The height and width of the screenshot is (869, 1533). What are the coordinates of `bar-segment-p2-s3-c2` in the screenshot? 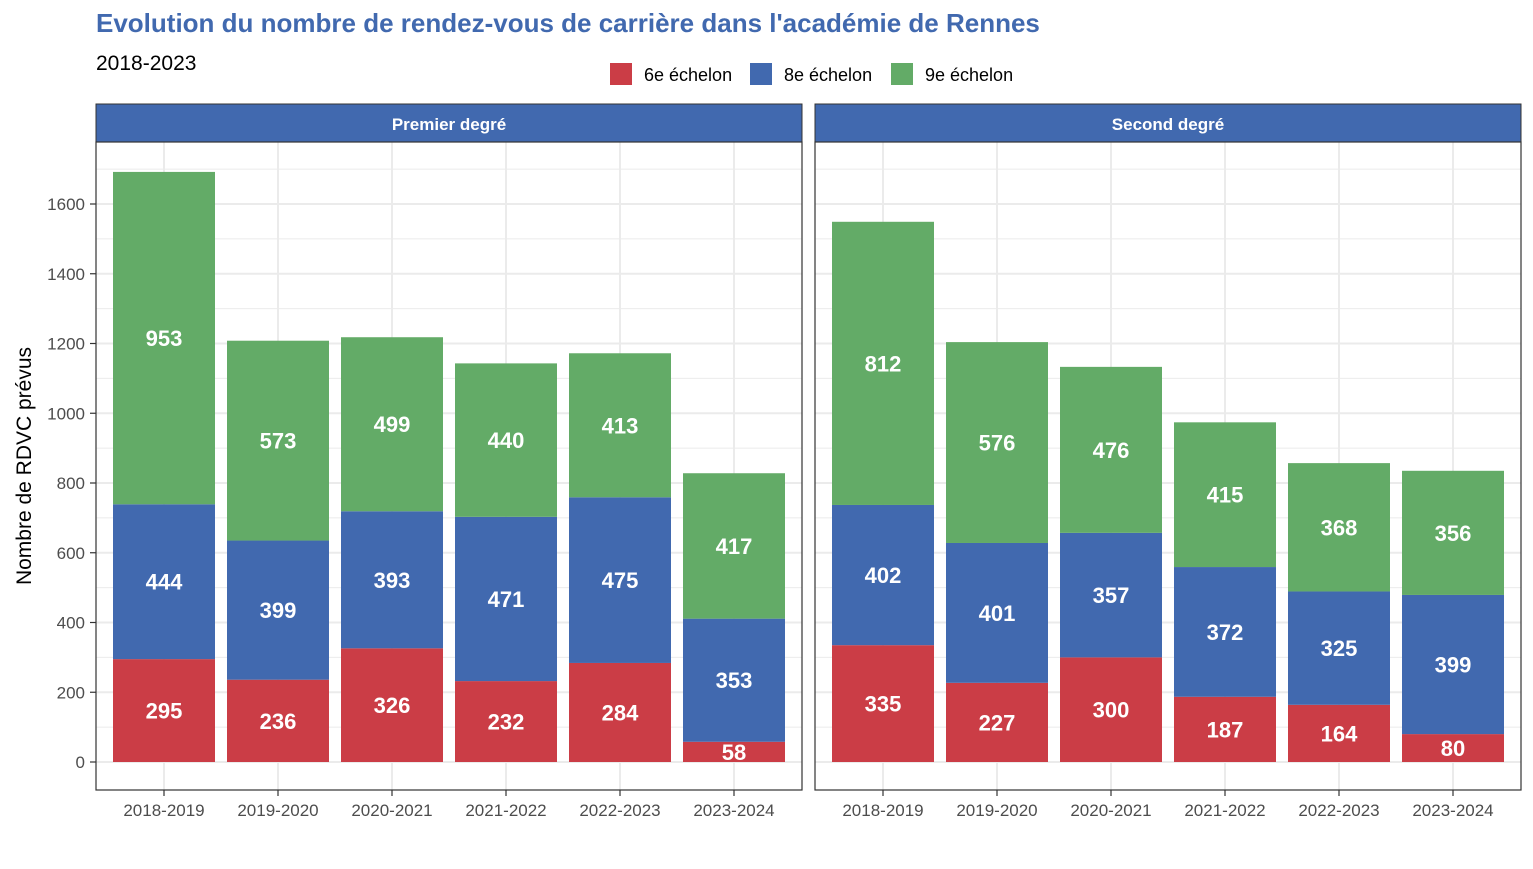 It's located at (997, 442).